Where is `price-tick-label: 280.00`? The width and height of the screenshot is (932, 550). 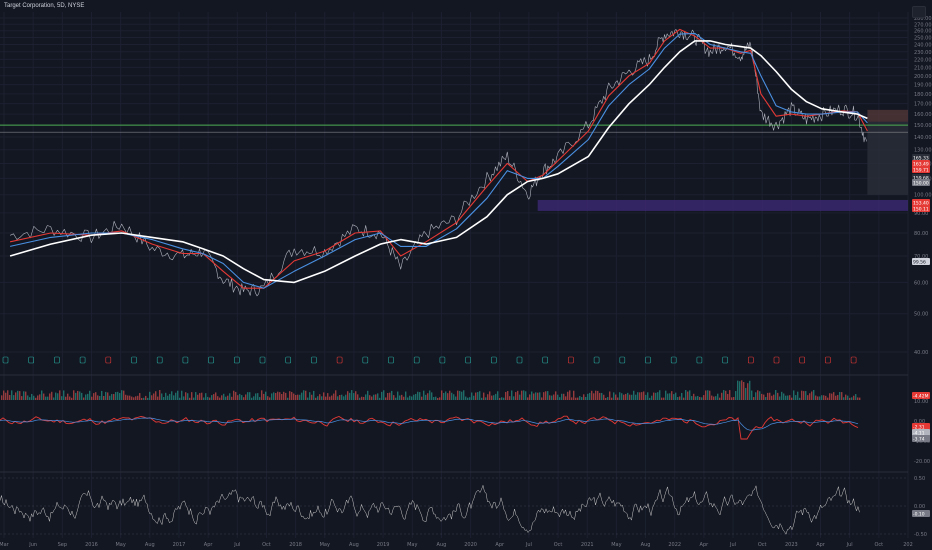 price-tick-label: 280.00 is located at coordinates (923, 19).